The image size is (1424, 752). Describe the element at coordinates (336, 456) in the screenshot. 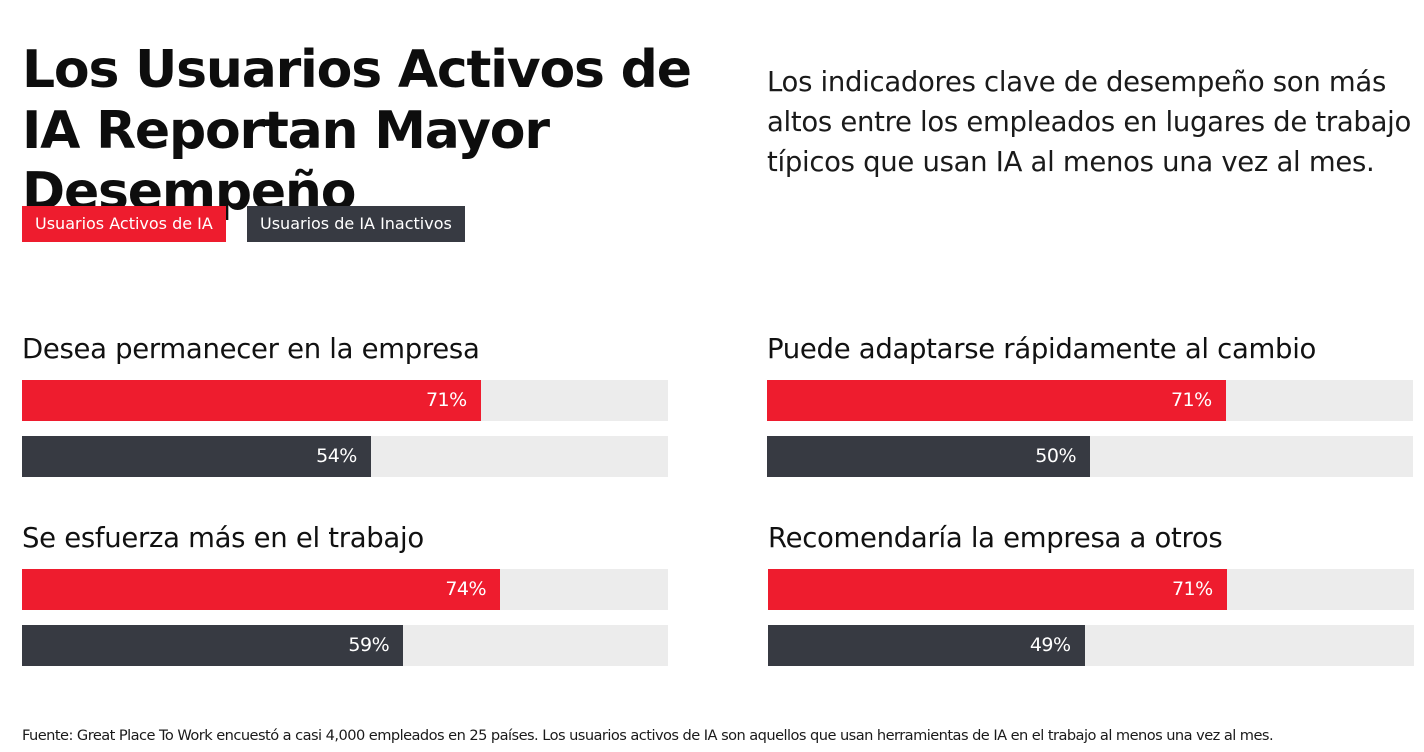

I see `value-label-inactive: 54%` at that location.